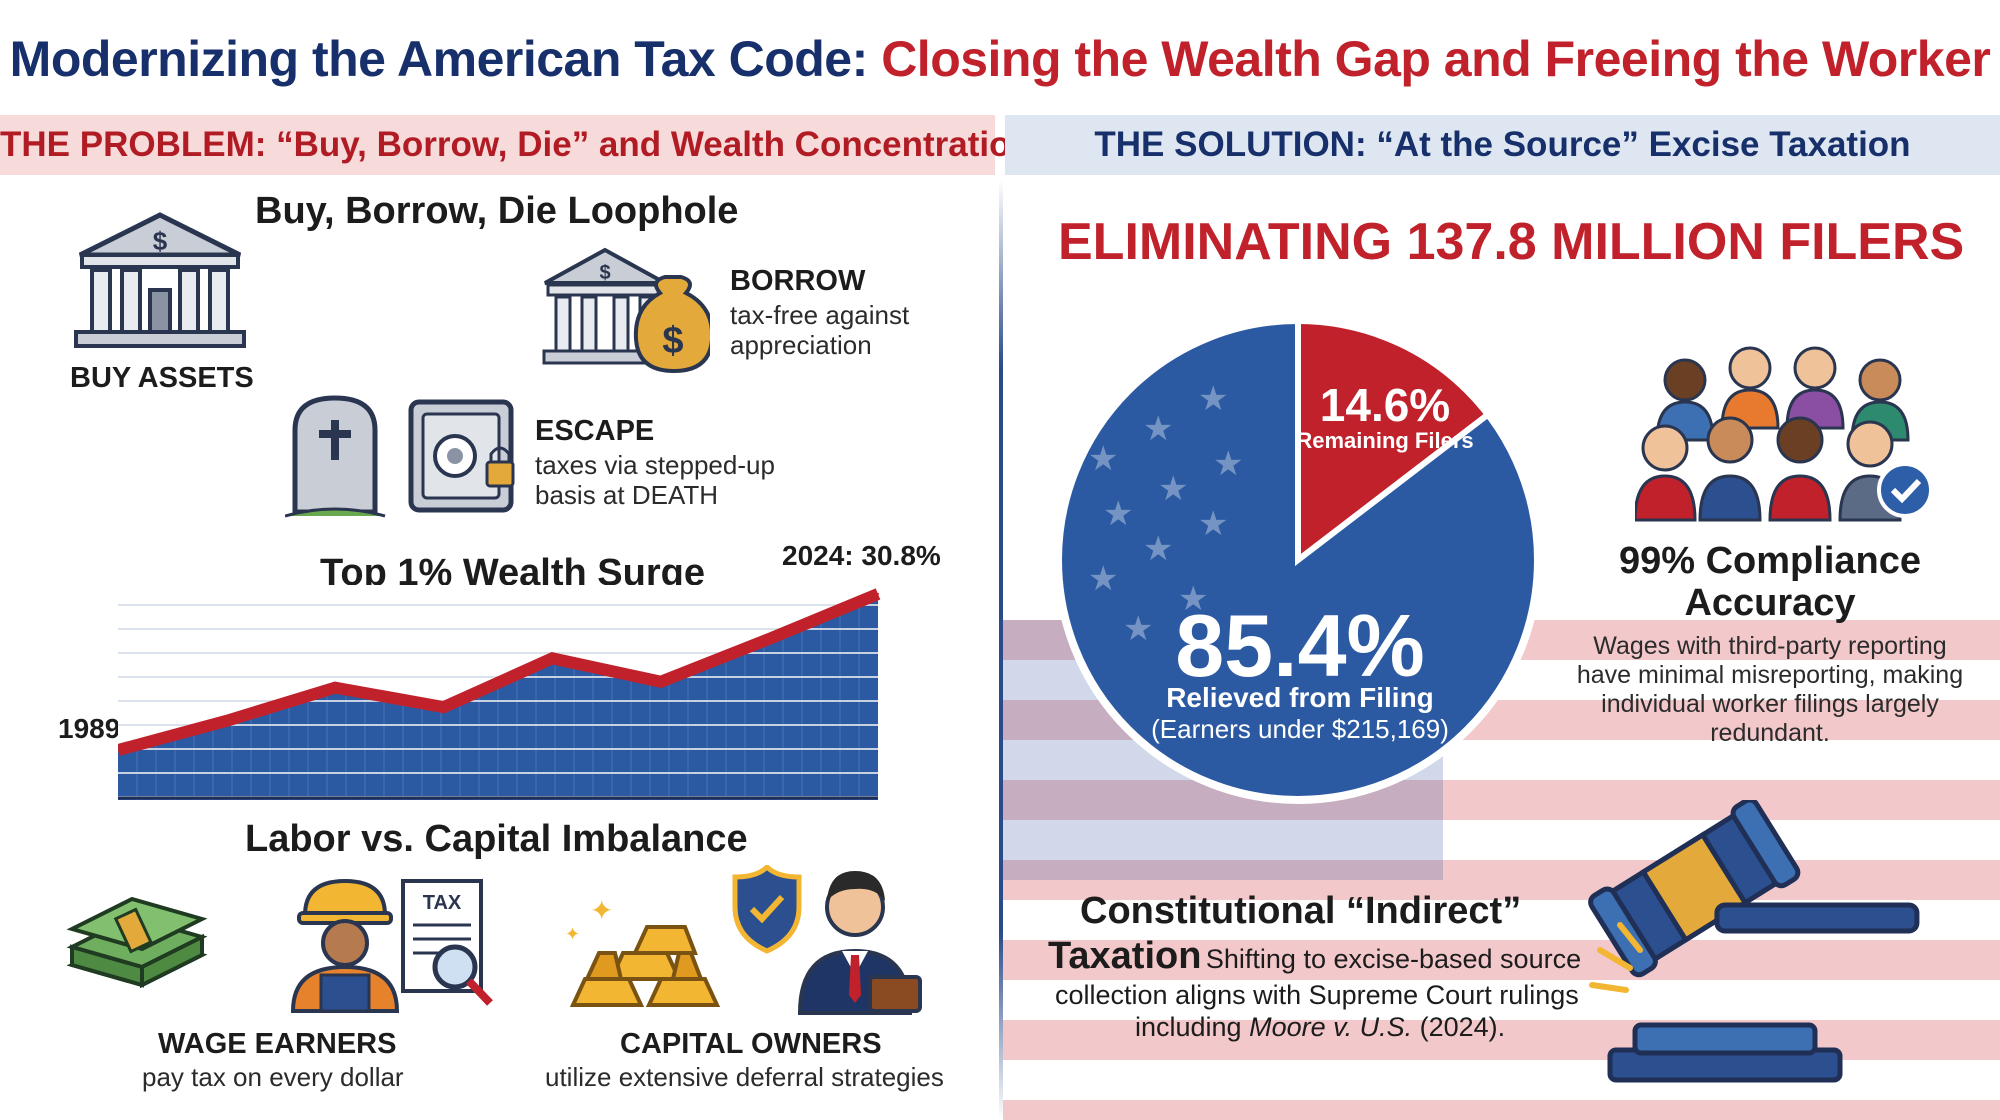  I want to click on relieved-label: Relieved from Filing, so click(1300, 697).